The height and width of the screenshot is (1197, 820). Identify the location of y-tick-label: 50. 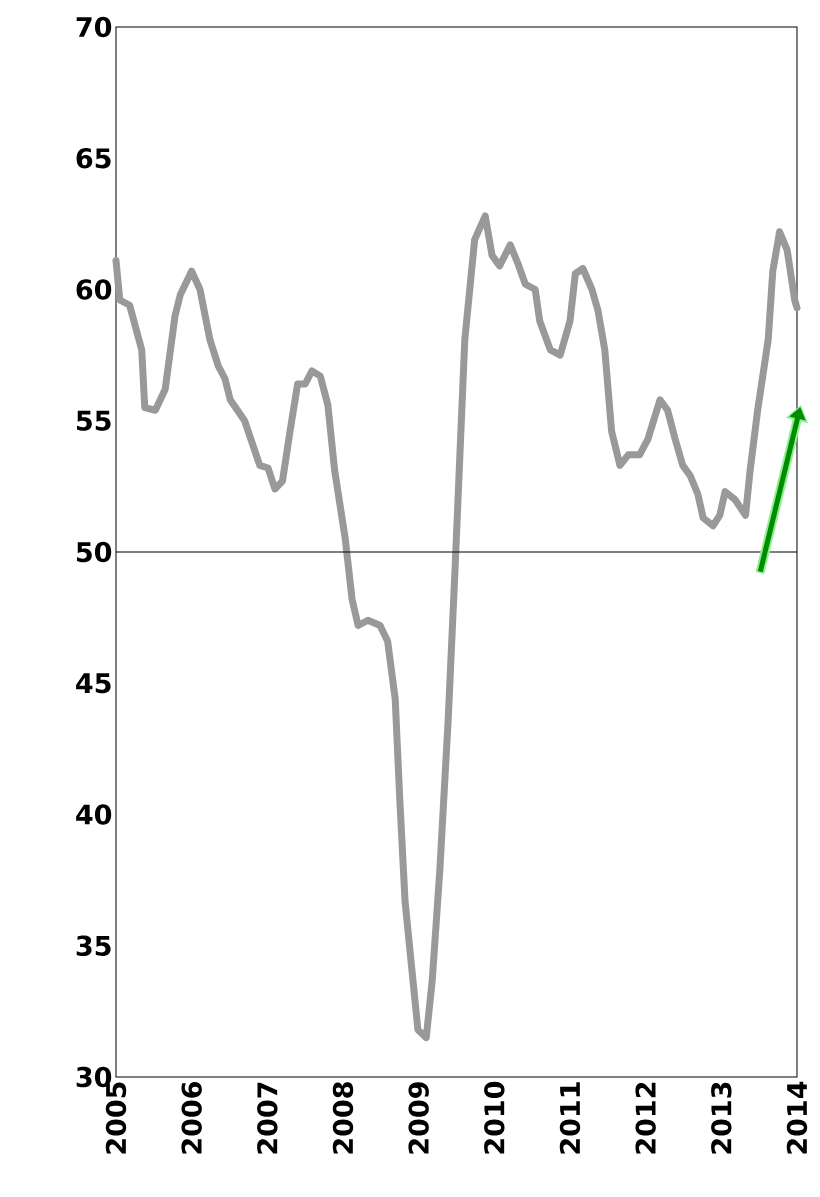
(94, 552).